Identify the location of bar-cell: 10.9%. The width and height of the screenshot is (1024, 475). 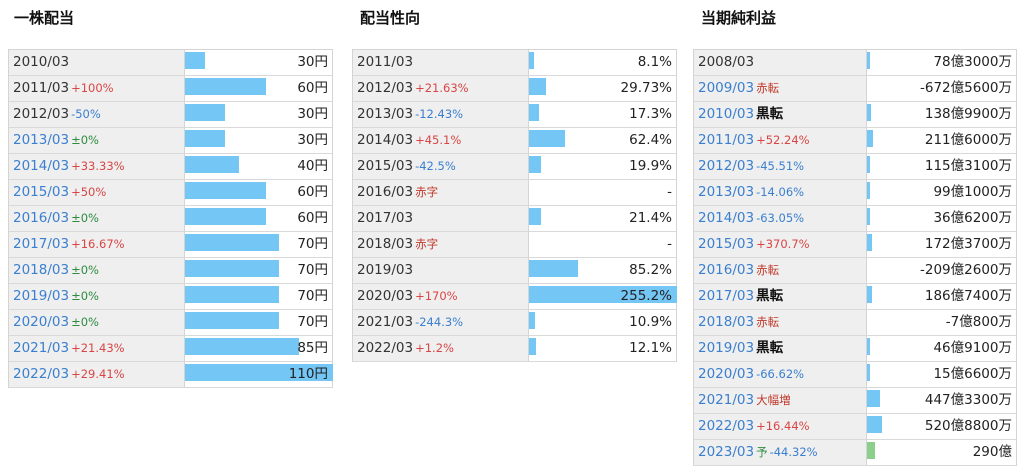
(602, 322).